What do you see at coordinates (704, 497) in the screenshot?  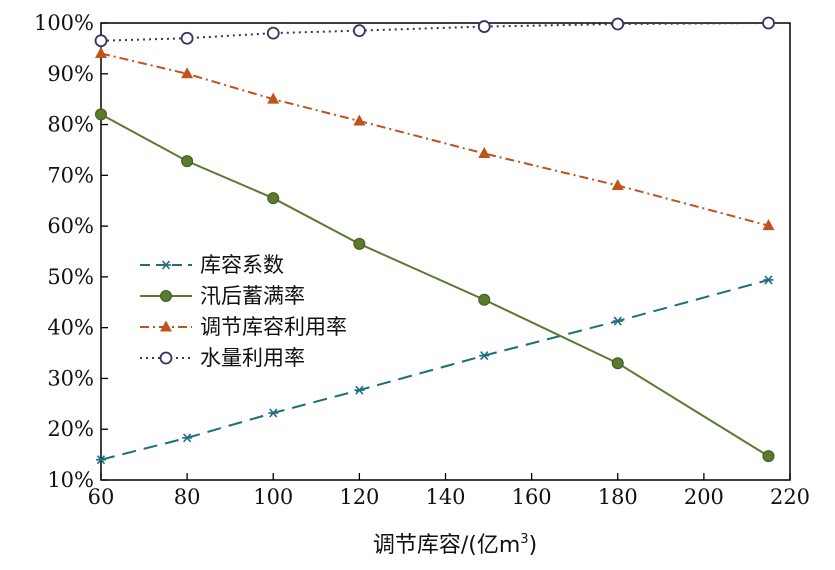 I see `x-tick-label: 200` at bounding box center [704, 497].